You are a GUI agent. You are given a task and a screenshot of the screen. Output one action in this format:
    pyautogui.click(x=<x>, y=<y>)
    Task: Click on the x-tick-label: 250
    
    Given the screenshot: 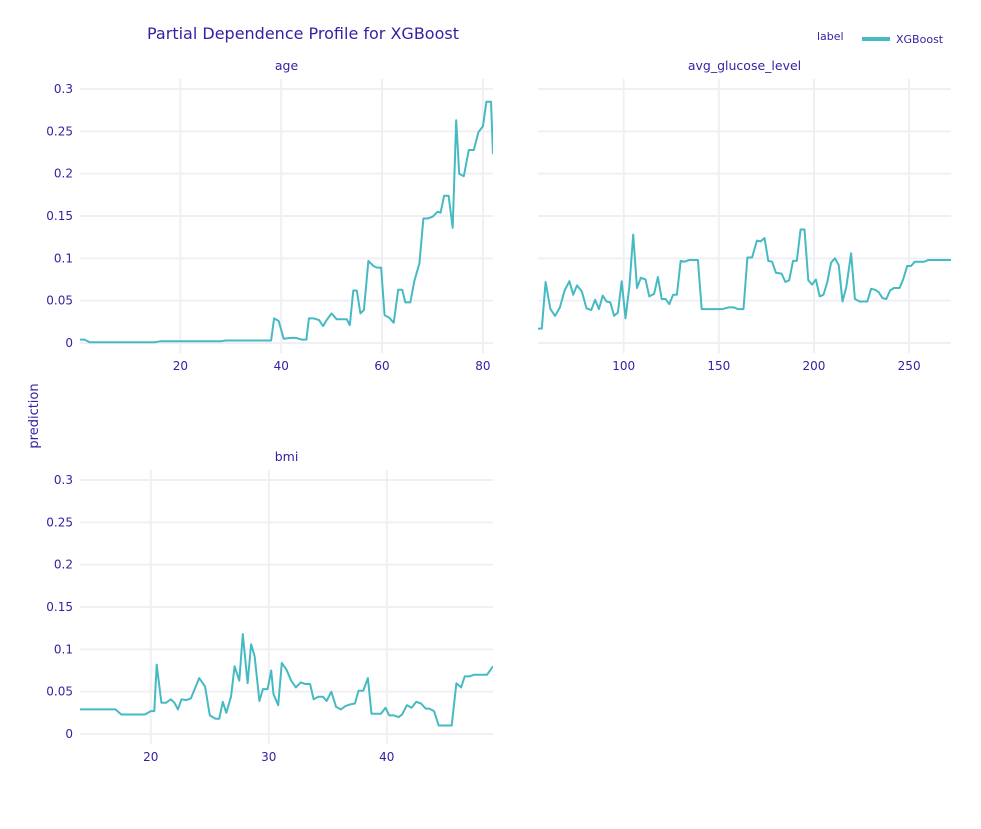 What is the action you would take?
    pyautogui.click(x=909, y=366)
    